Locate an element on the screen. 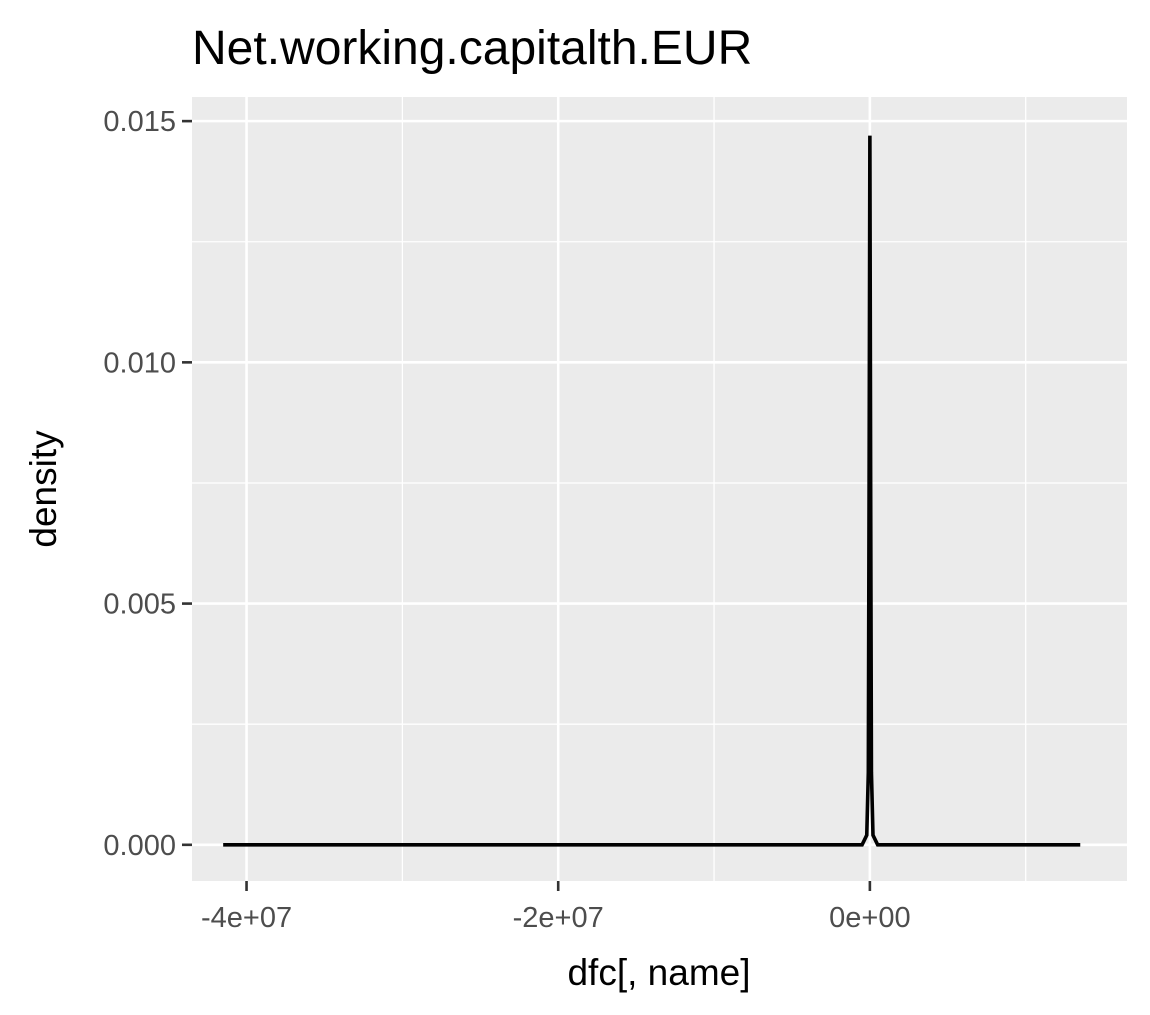  y-tick-label-3: 0.015 is located at coordinates (139, 122).